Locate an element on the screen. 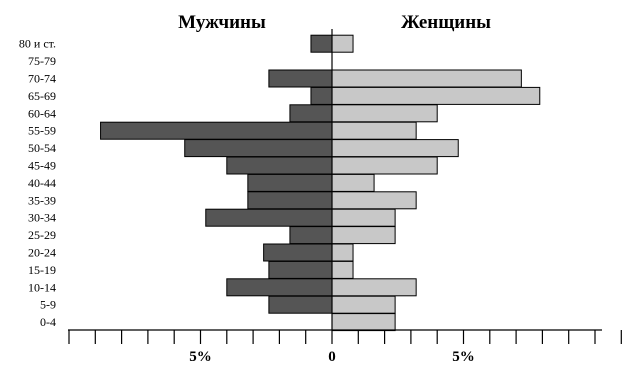 This screenshot has height=367, width=623. age-label: 20-24 is located at coordinates (42, 253).